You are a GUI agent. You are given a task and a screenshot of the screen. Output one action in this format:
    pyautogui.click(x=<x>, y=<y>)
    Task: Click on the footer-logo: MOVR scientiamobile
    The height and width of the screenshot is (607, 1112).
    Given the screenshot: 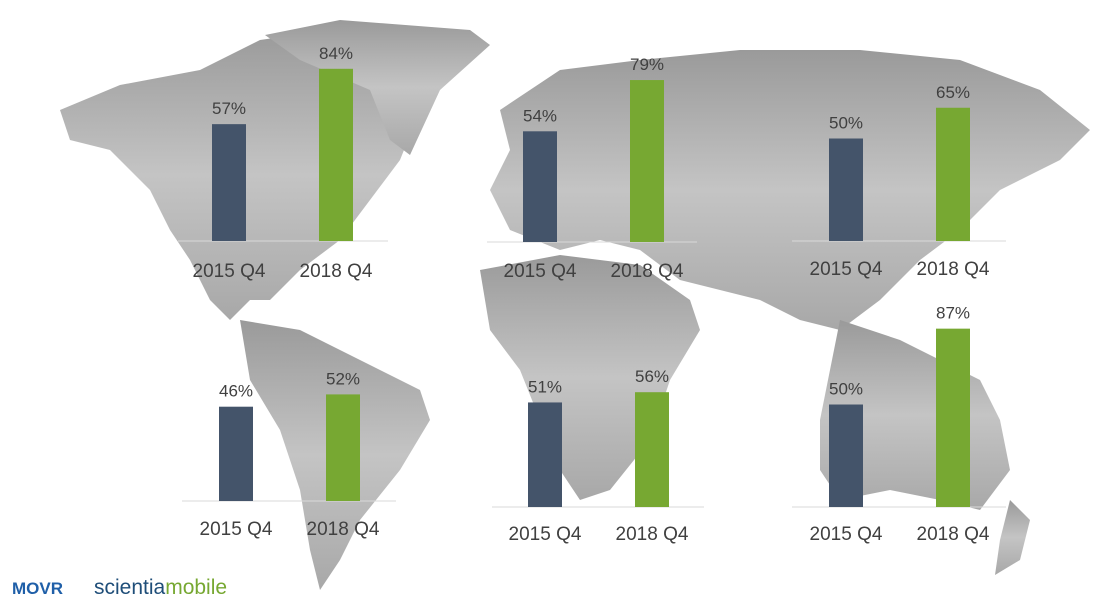 What is the action you would take?
    pyautogui.click(x=119, y=587)
    